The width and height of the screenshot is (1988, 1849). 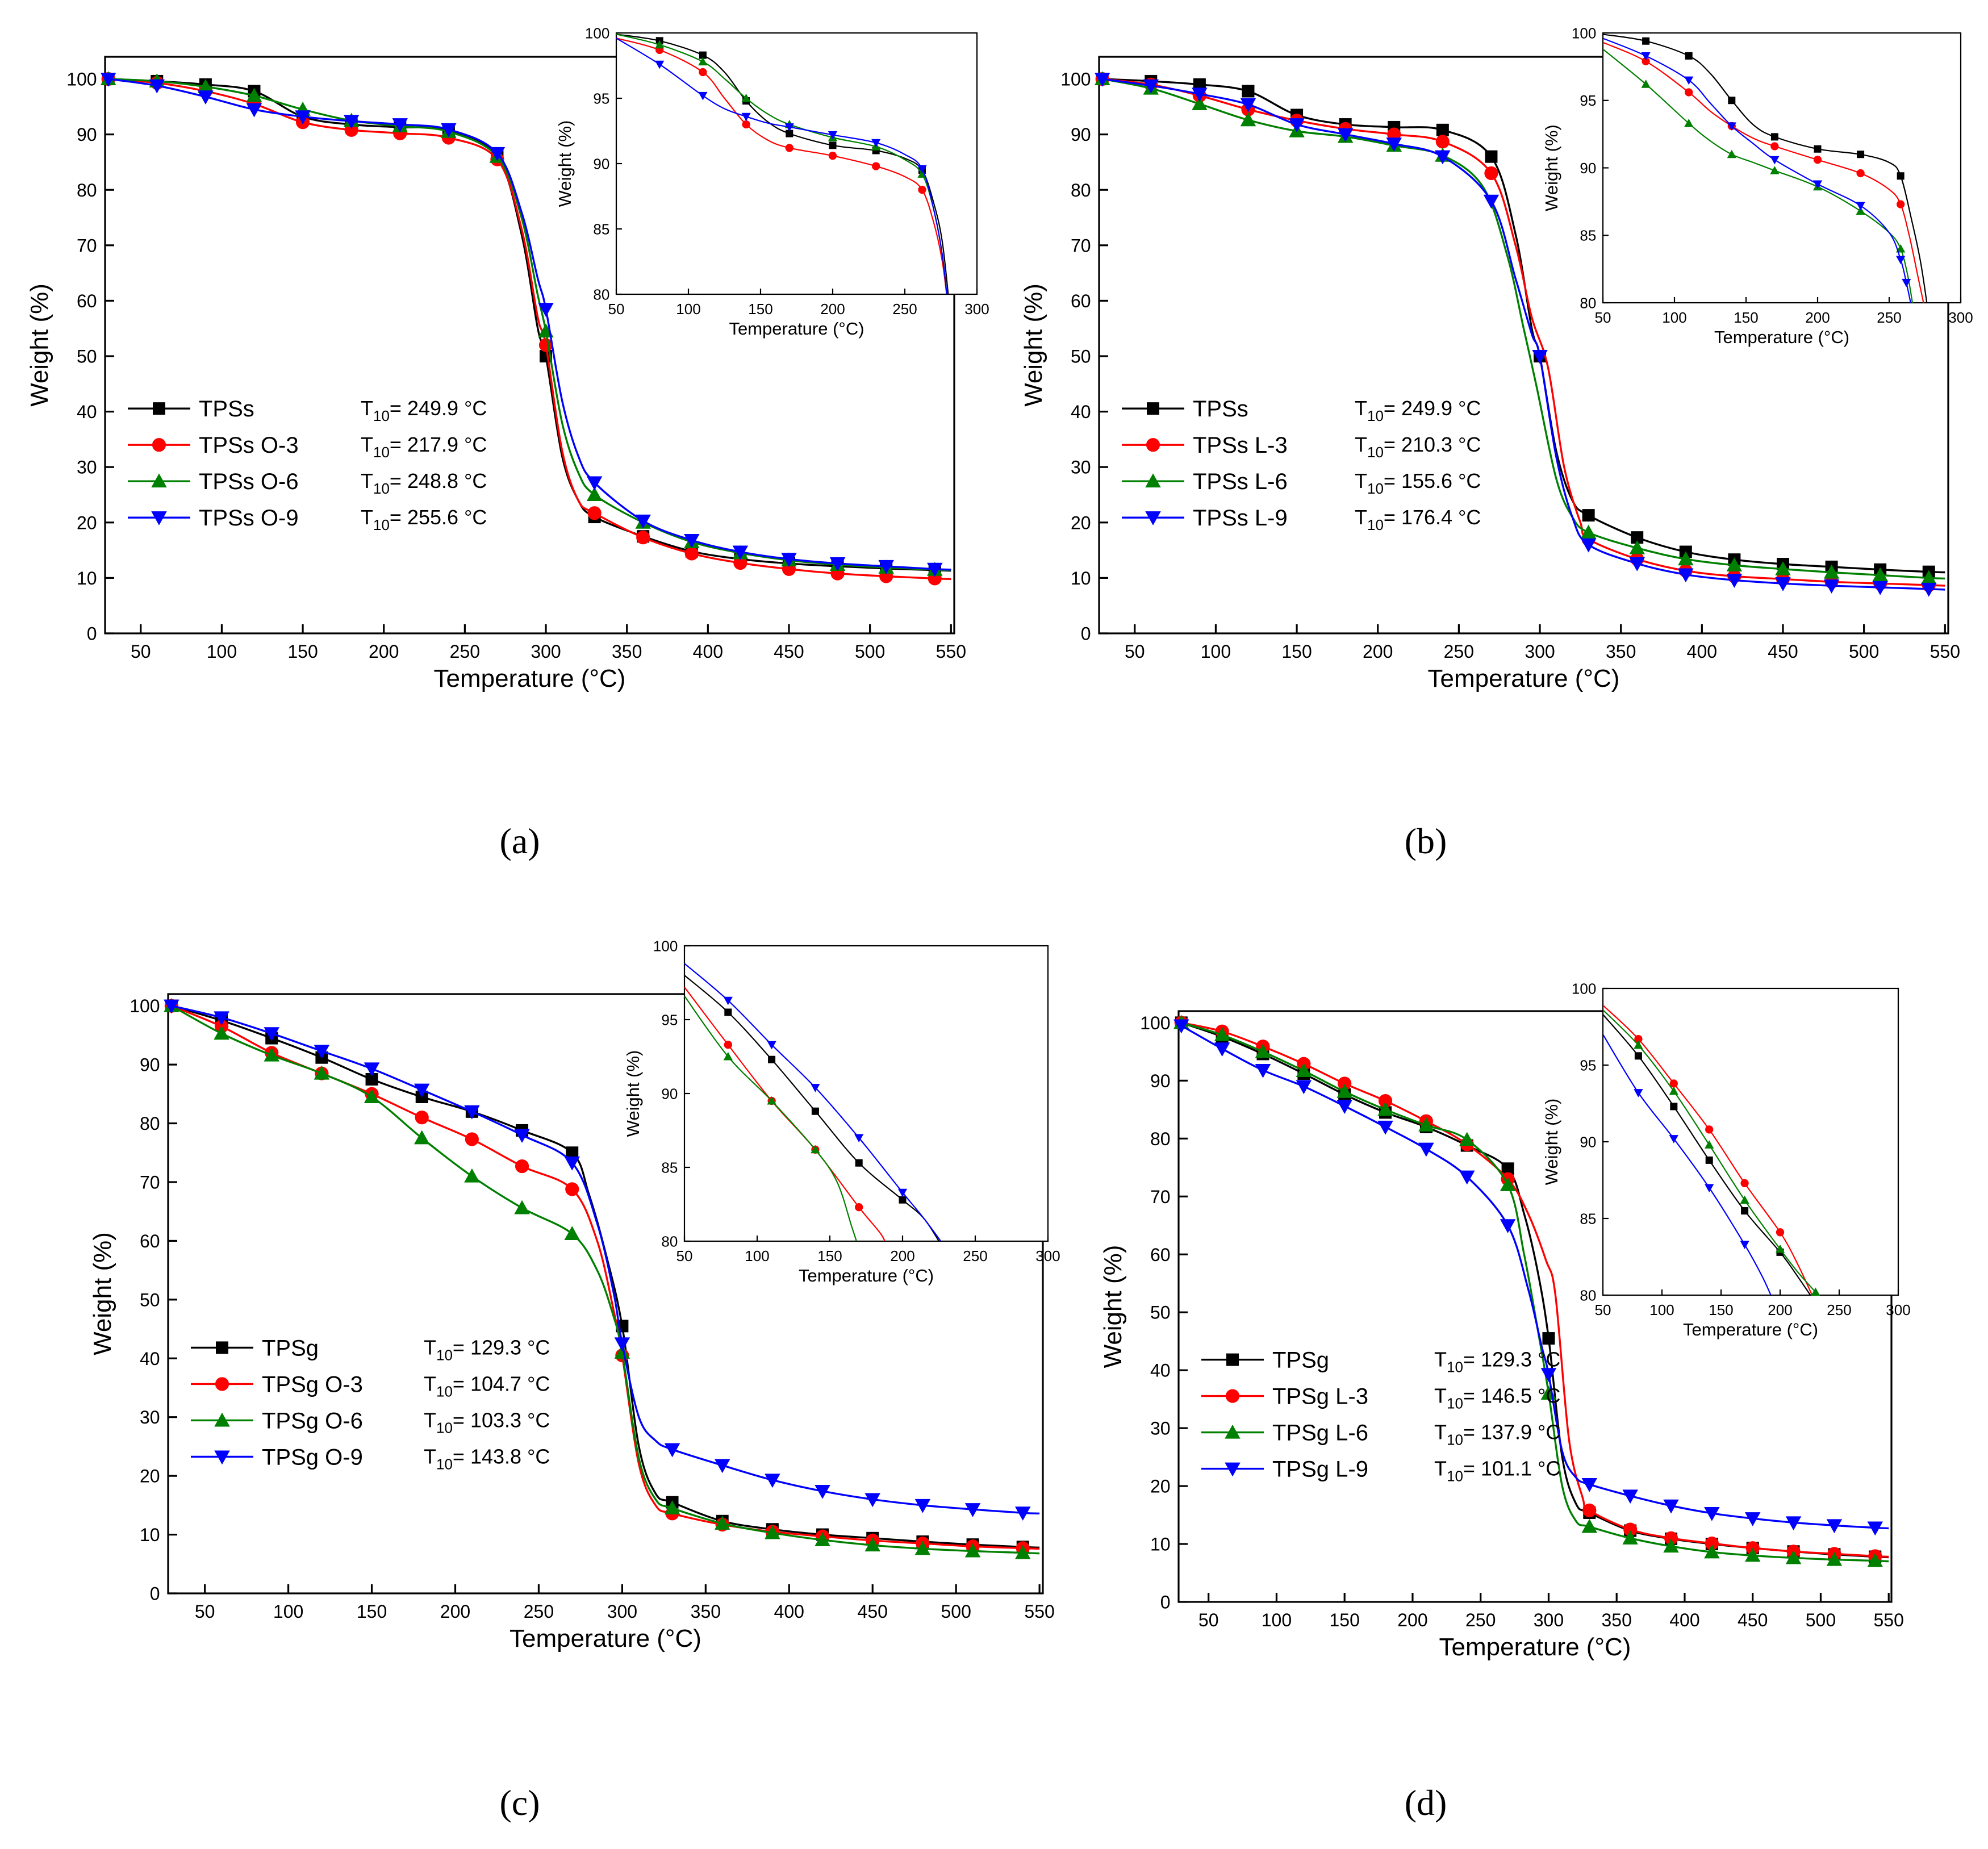 I want to click on y-tick-label: 10, so click(x=150, y=1535).